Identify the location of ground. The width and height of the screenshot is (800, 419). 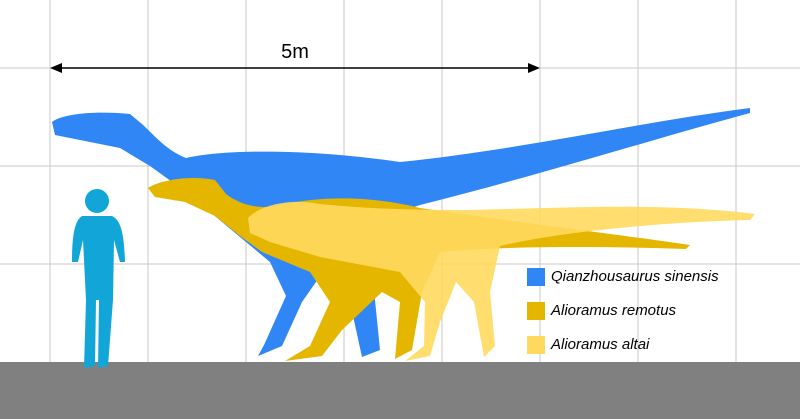
(400, 390).